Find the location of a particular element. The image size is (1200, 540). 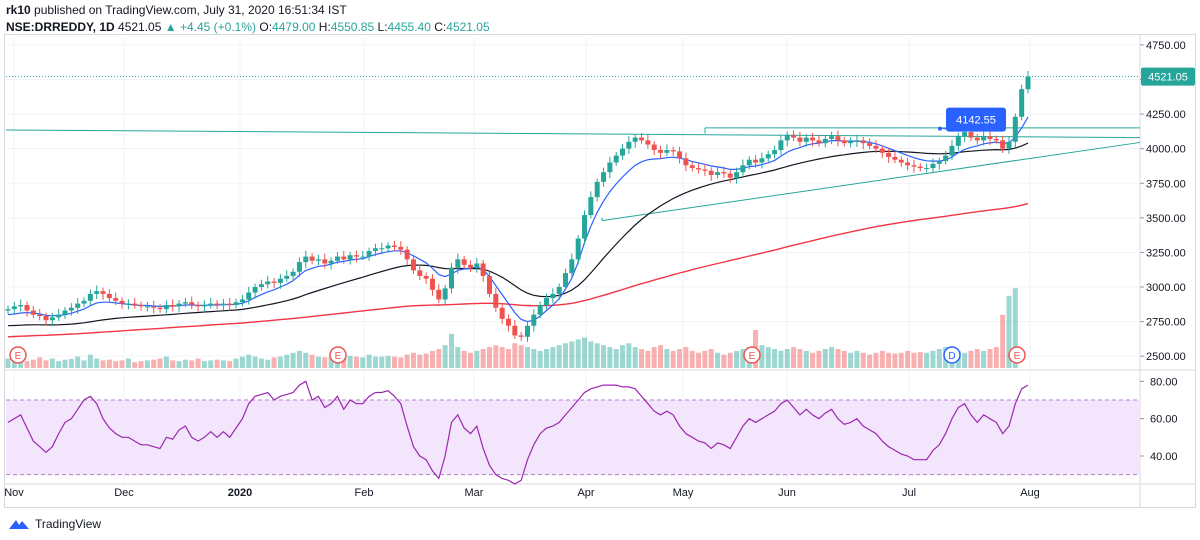

rsi-tick-label: 80.00 is located at coordinates (1164, 382).